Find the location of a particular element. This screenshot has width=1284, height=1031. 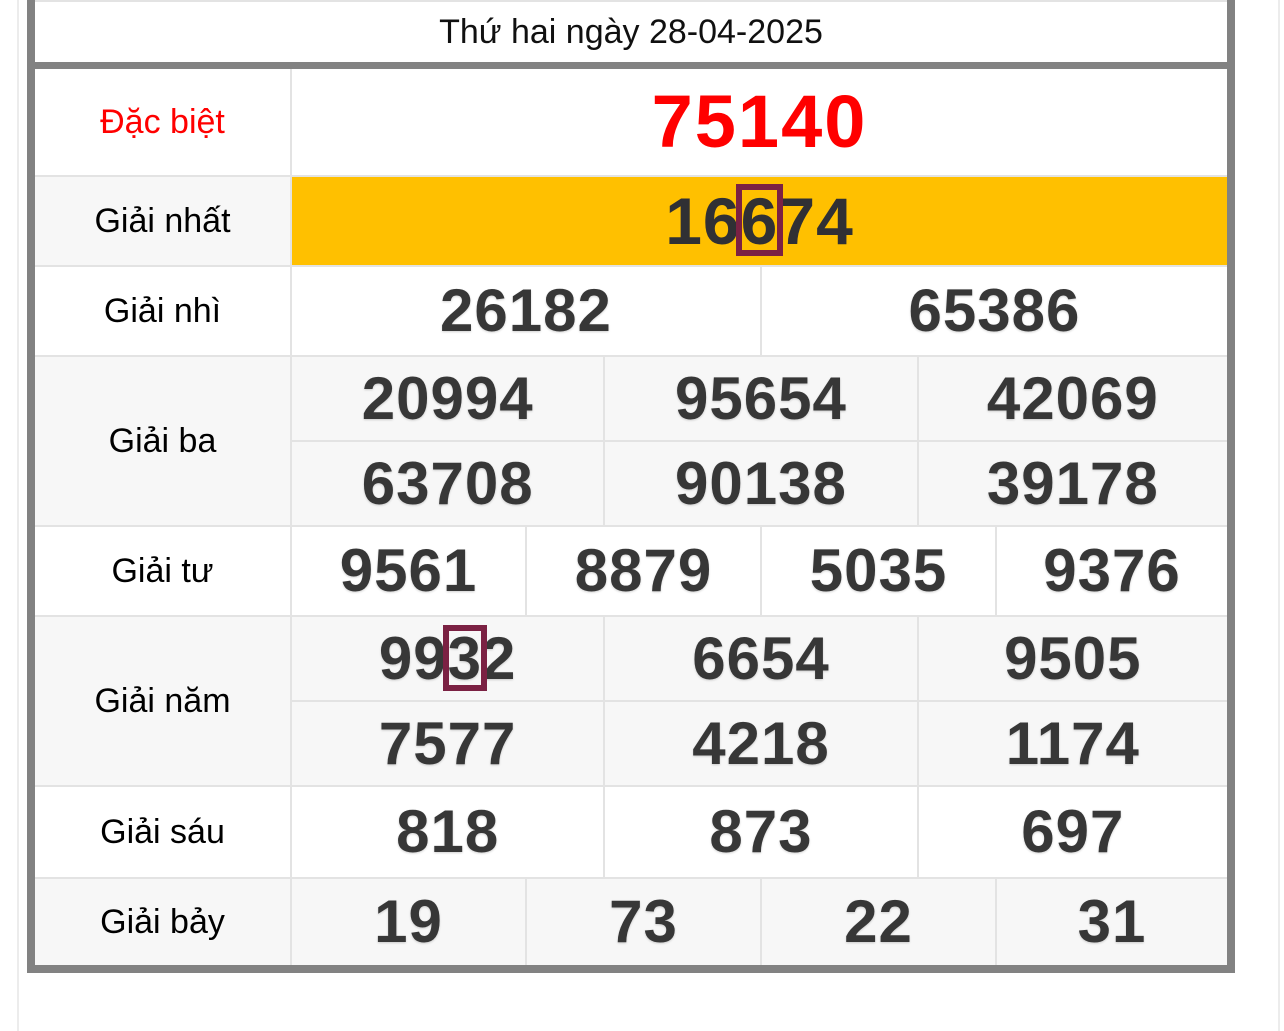

third-prize-value: 90138 is located at coordinates (761, 483).